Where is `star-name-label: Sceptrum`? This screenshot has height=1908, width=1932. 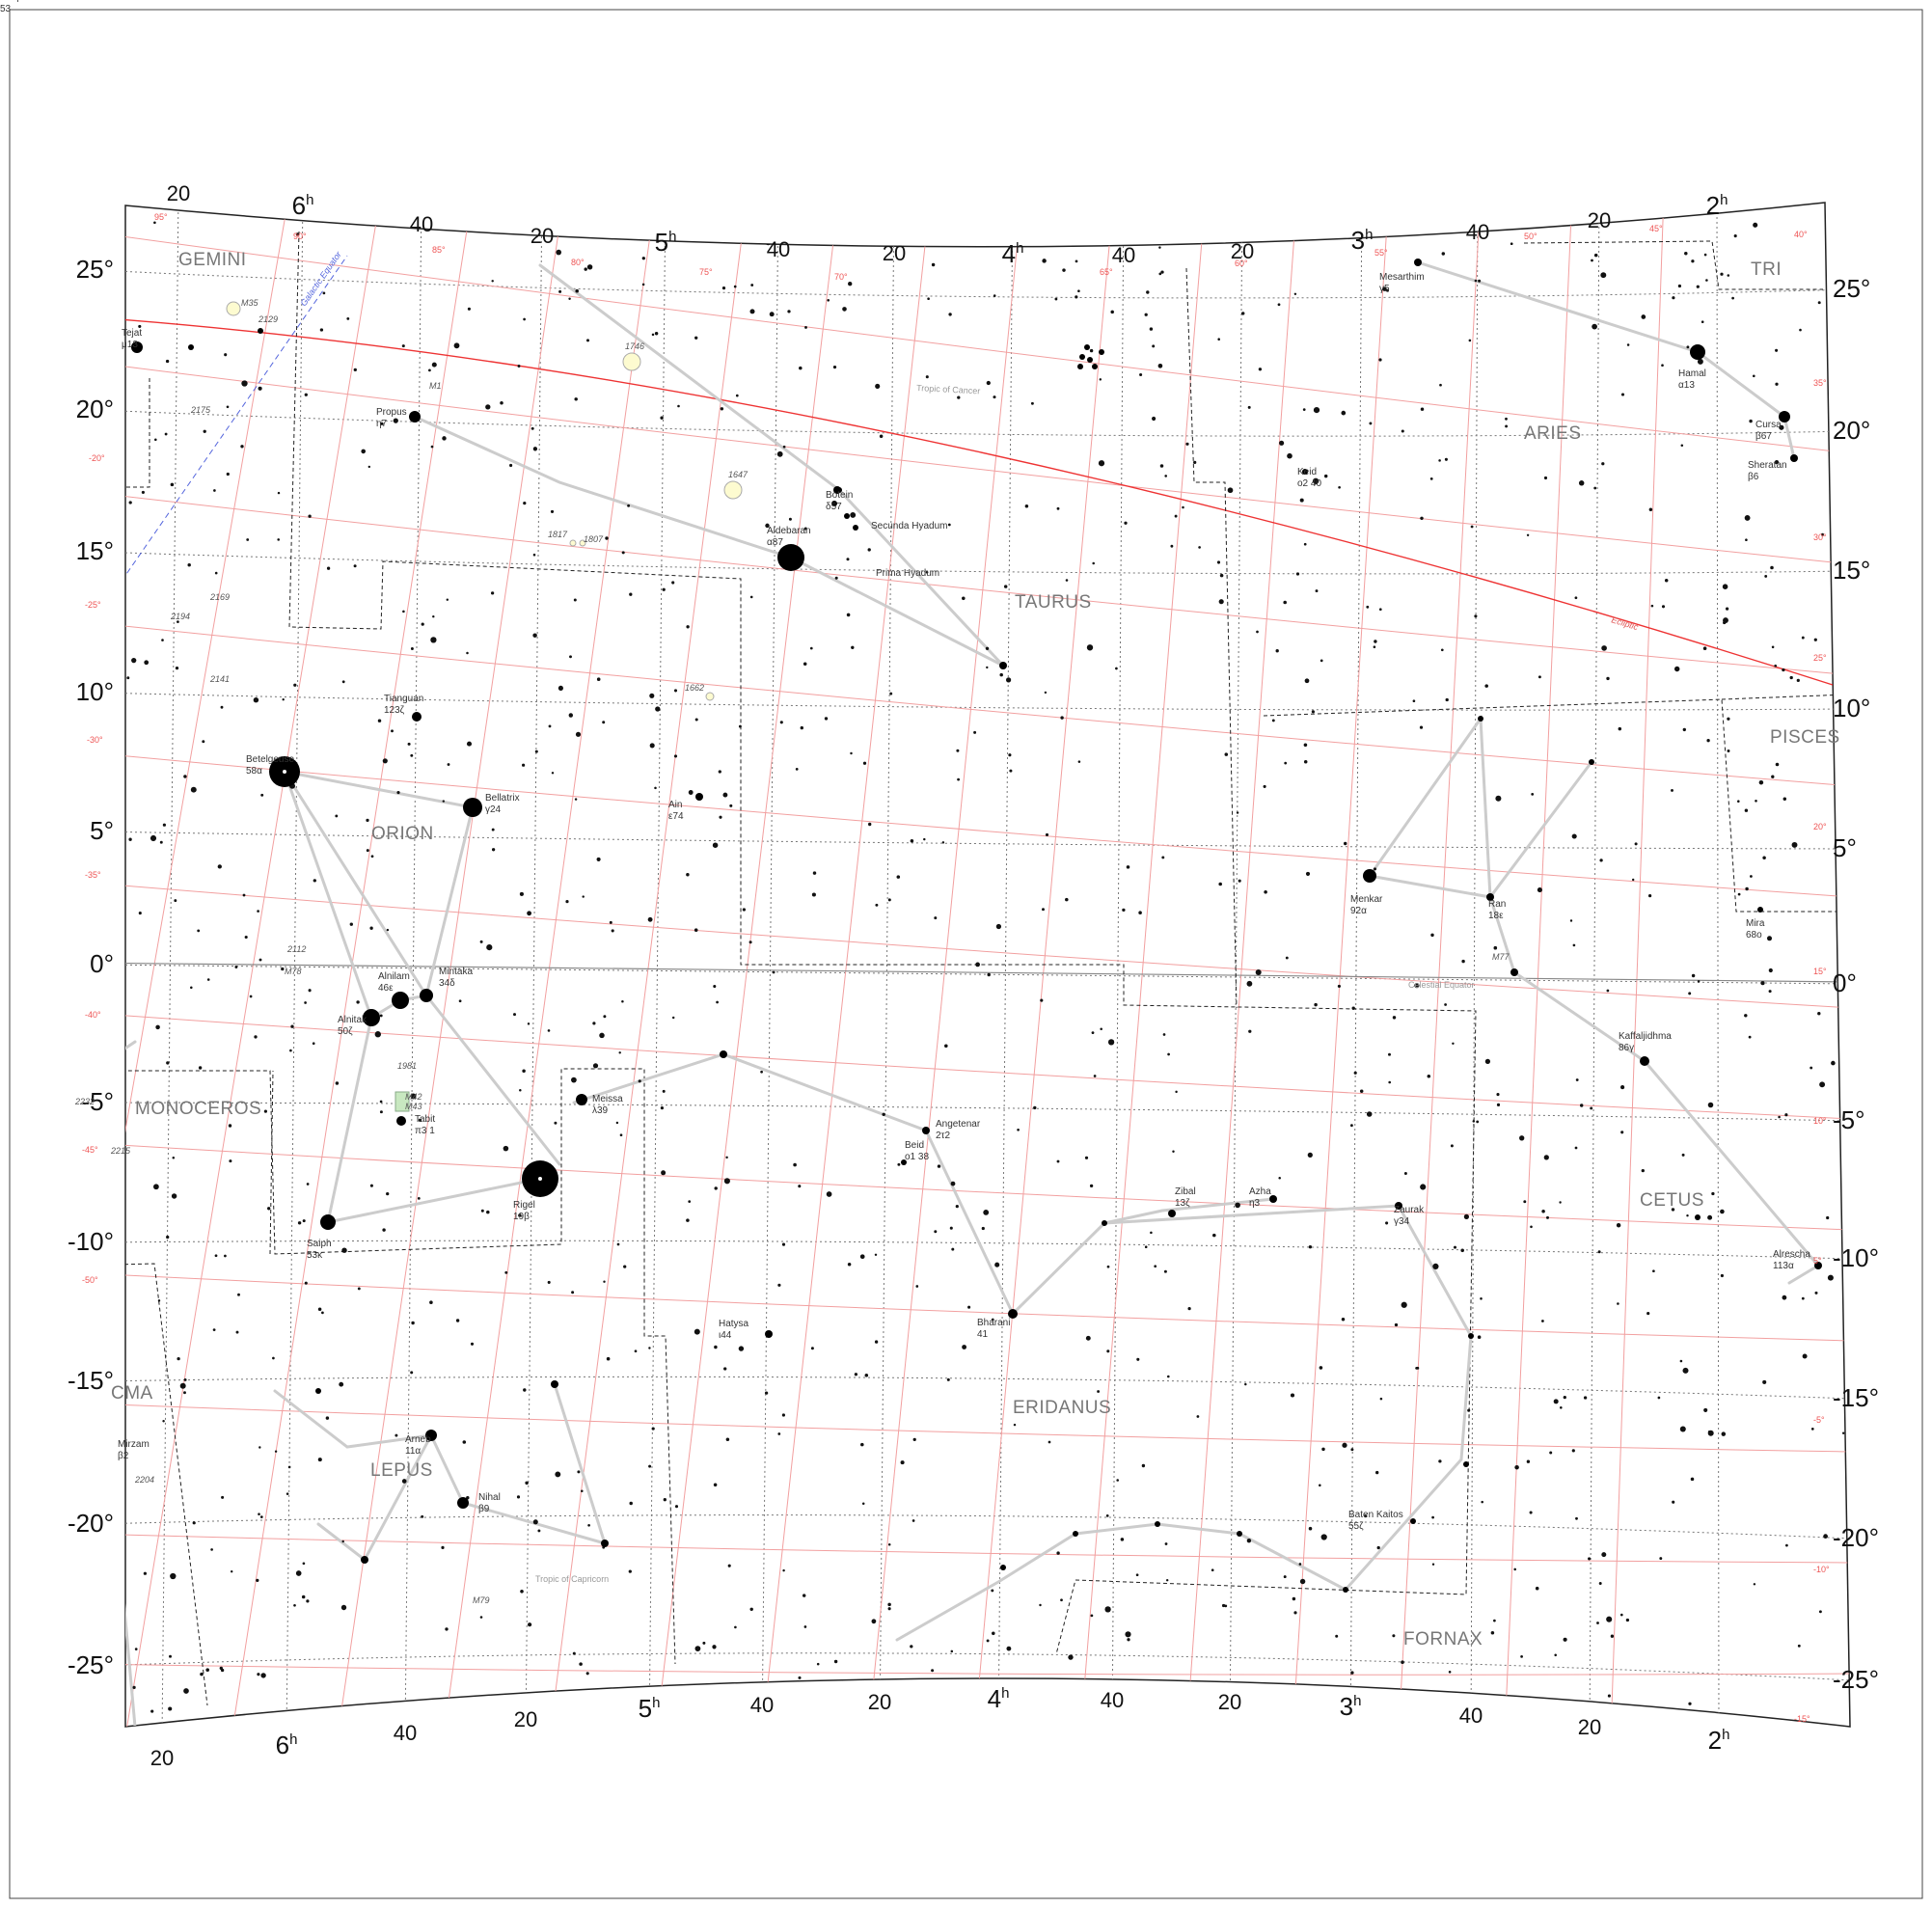 star-name-label: Sceptrum is located at coordinates (20, 1).